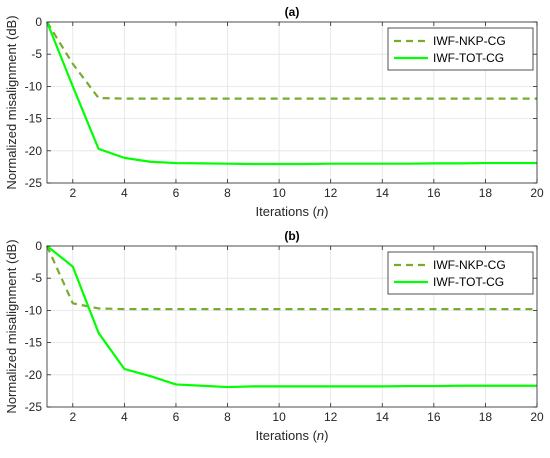 This screenshot has width=550, height=458. What do you see at coordinates (291, 236) in the screenshot?
I see `chart-title: (b)` at bounding box center [291, 236].